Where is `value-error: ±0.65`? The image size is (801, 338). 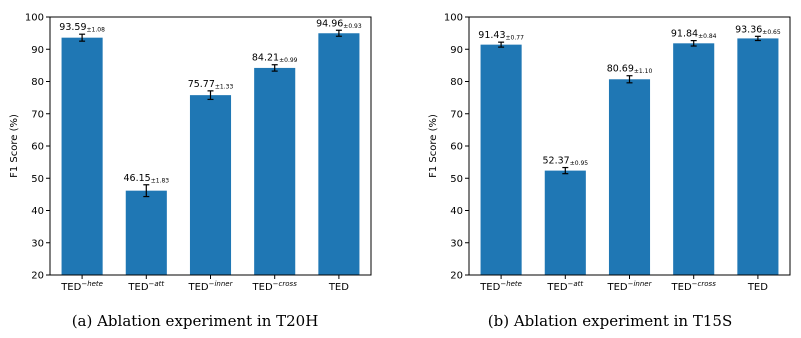
value-error: ±0.65 is located at coordinates (771, 32).